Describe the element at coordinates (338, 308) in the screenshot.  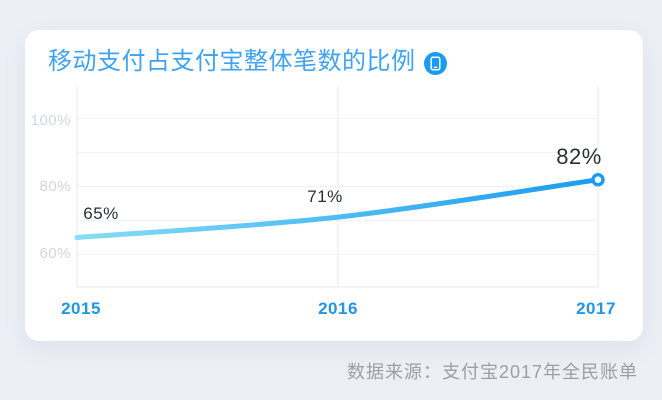
I see `x-label-2016: 2016` at that location.